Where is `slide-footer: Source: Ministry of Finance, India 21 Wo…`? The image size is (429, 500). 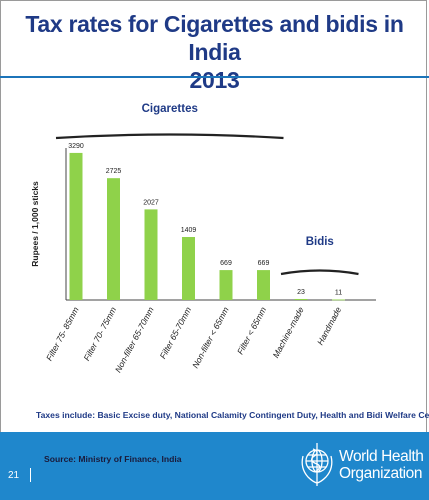 slide-footer: Source: Ministry of Finance, India 21 Wo… is located at coordinates (214, 466).